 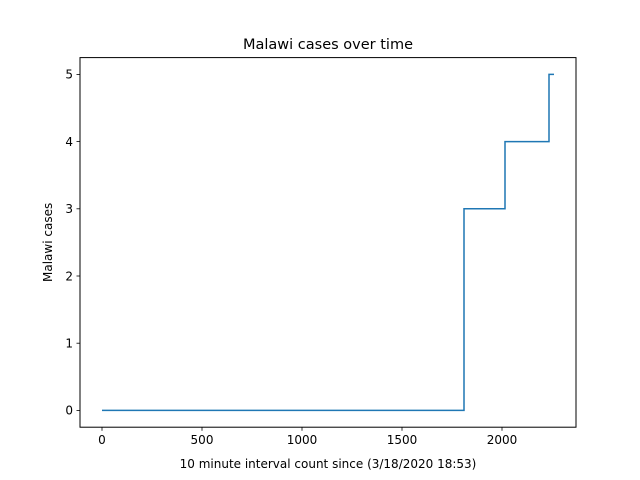 I want to click on x-tick-label: 2000, so click(x=502, y=440).